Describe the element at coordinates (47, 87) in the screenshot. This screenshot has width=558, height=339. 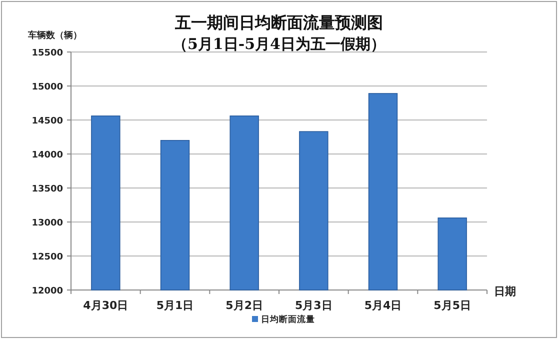
I see `y-tick-label: 15000` at that location.